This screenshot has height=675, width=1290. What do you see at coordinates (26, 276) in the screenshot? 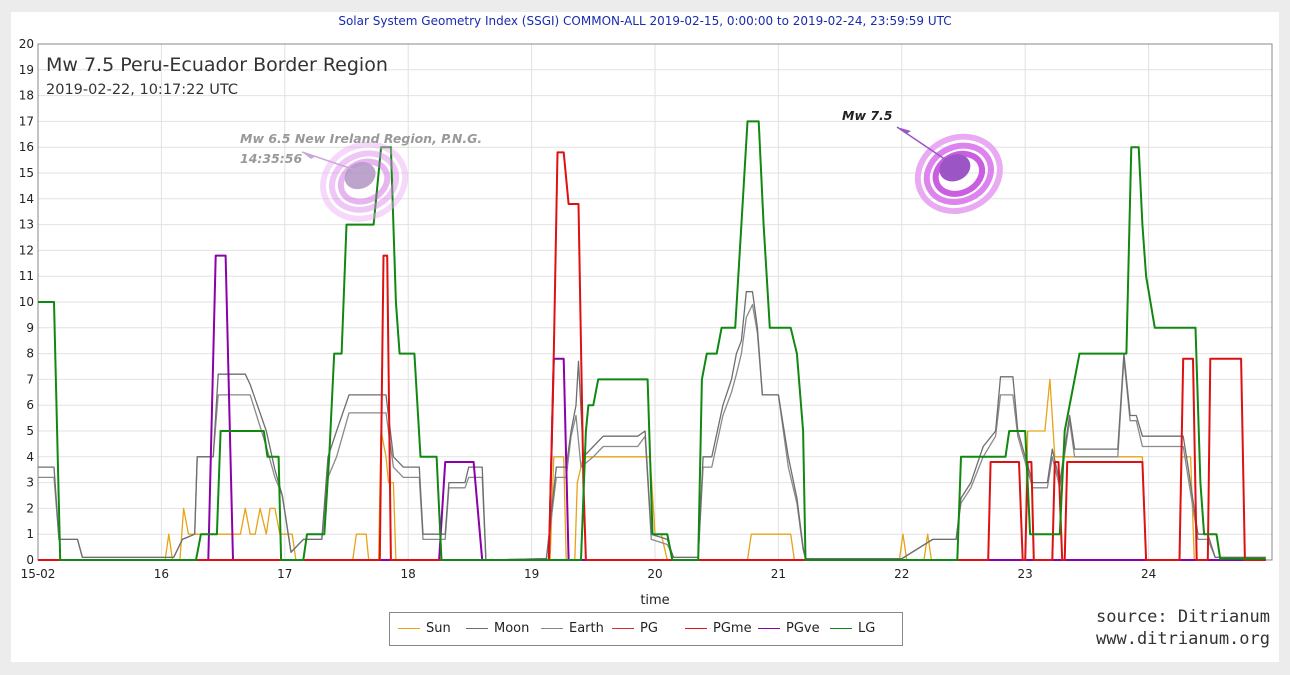
I see `y-tick-label: 11` at bounding box center [26, 276].